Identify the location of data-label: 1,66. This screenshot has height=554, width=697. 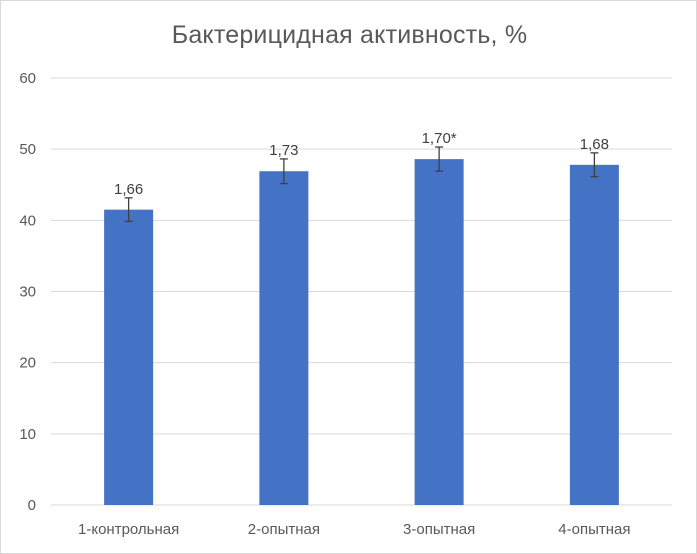
(128, 189).